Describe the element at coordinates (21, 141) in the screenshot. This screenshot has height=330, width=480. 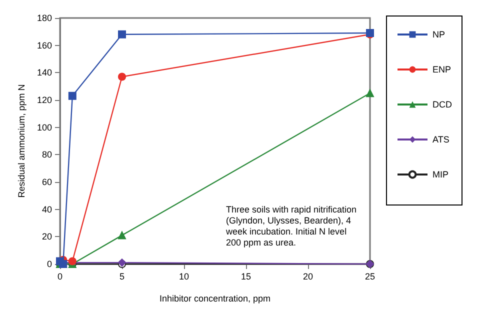
I see `y-axis-title: Residual ammonium, ppm N` at that location.